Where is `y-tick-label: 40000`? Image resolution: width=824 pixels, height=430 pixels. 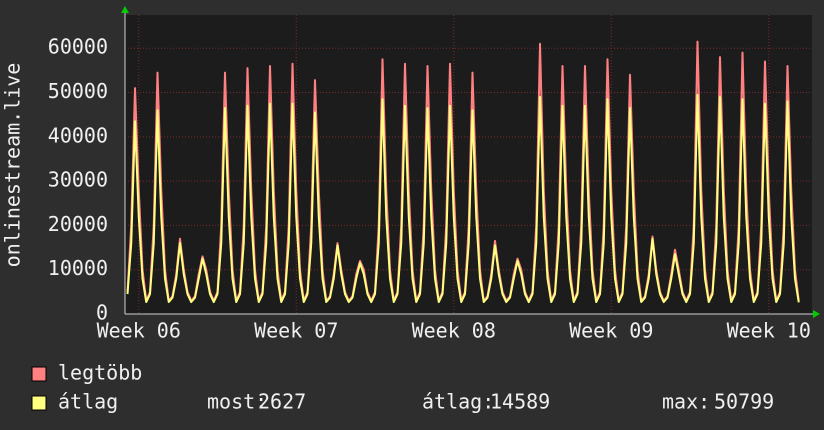 y-tick-label: 40000 is located at coordinates (78, 135).